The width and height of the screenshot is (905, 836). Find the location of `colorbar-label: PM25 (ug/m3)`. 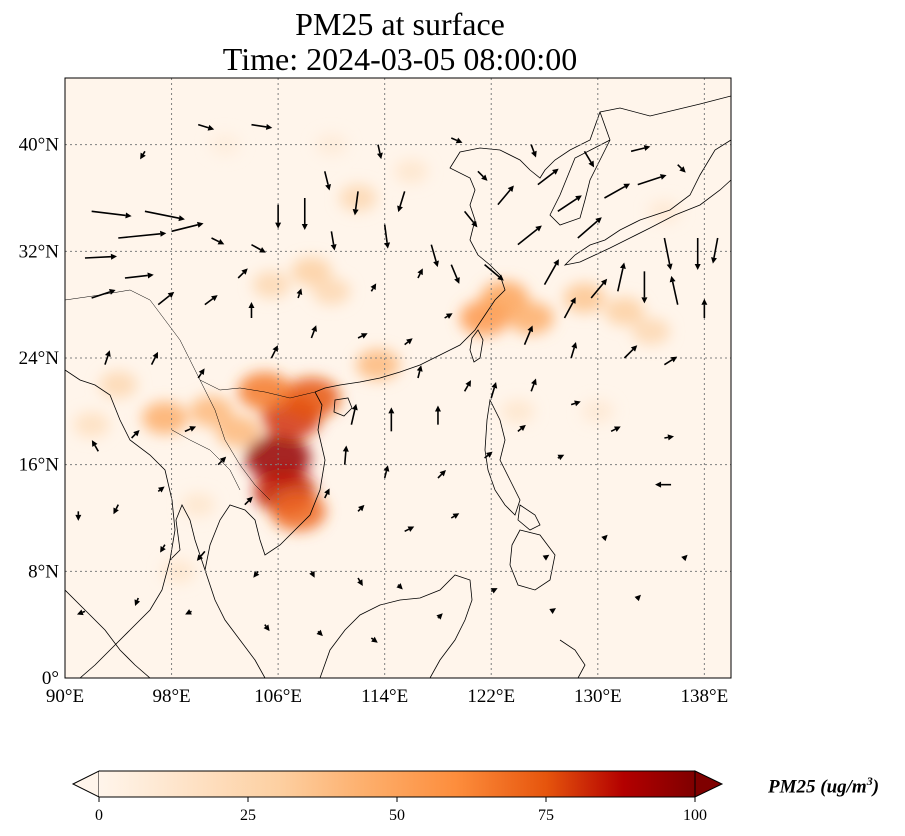

colorbar-label: PM25 (ug/m3) is located at coordinates (823, 786).